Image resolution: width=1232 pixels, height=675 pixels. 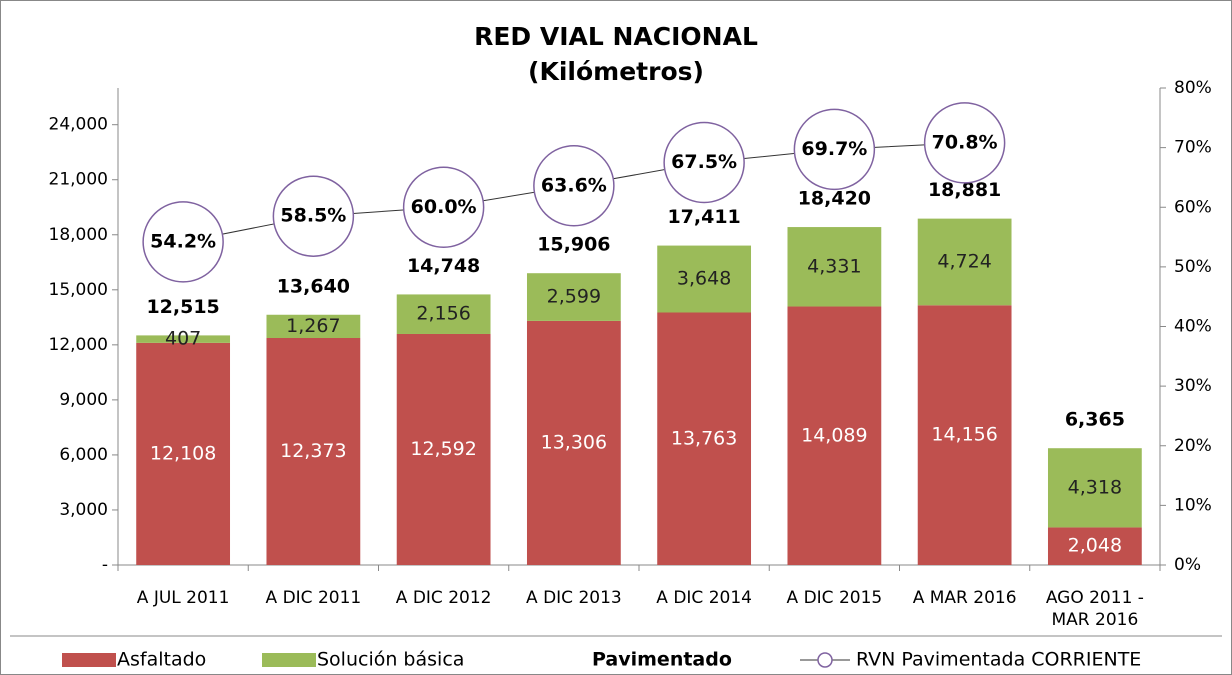 I want to click on y-tick-label: 3,000, so click(x=83, y=510).